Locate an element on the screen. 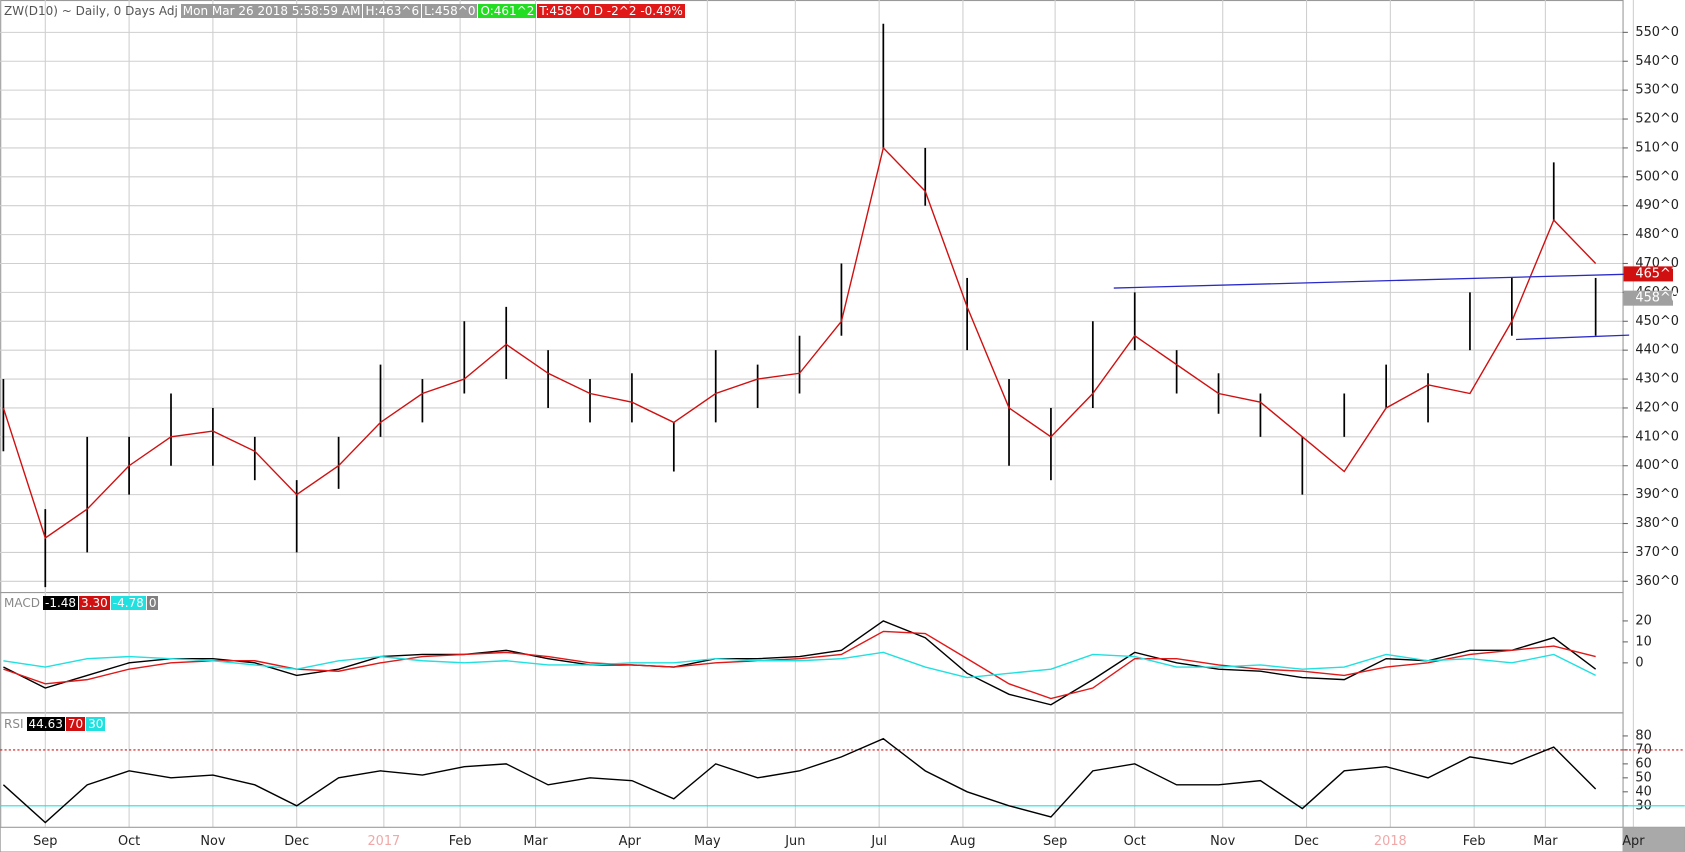 The width and height of the screenshot is (1685, 852). y-tick-label: 450^0 is located at coordinates (1657, 321).